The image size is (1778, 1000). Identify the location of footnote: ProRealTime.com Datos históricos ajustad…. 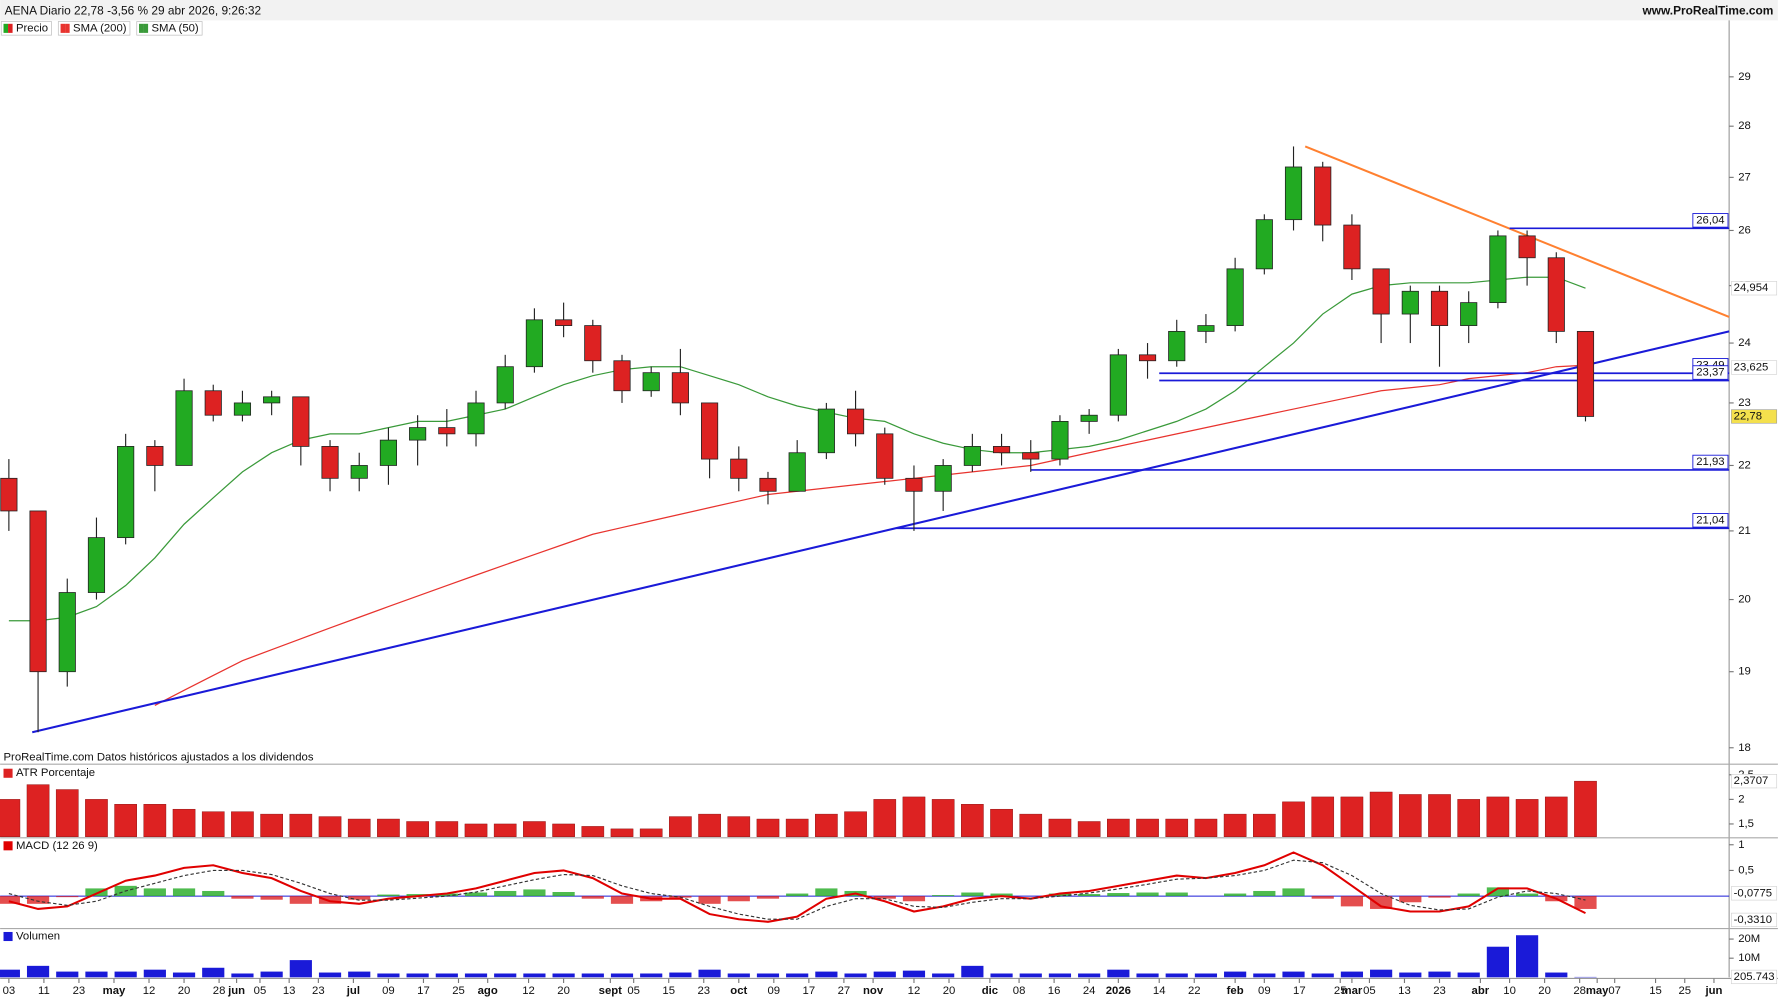
(159, 757).